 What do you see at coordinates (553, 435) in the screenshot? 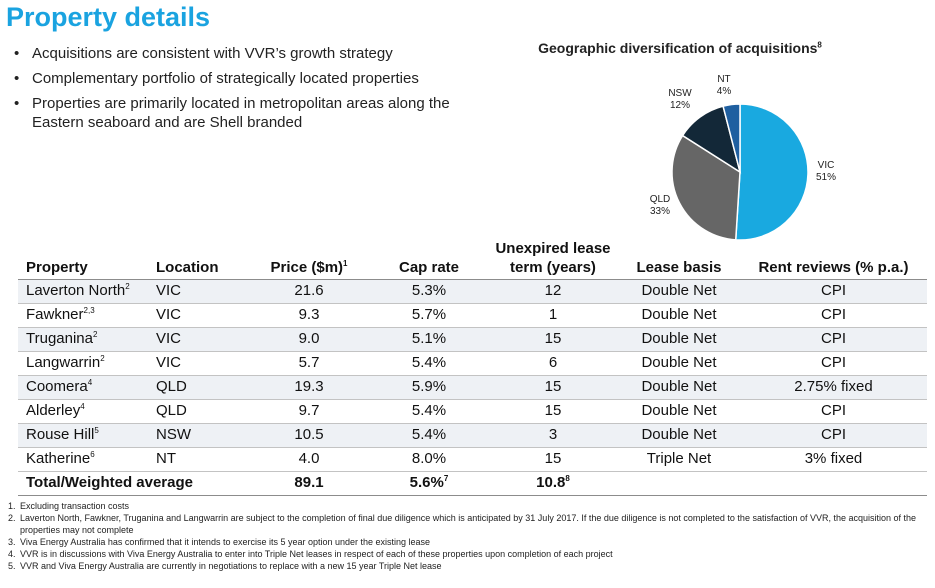
I see `cell-term: 3` at bounding box center [553, 435].